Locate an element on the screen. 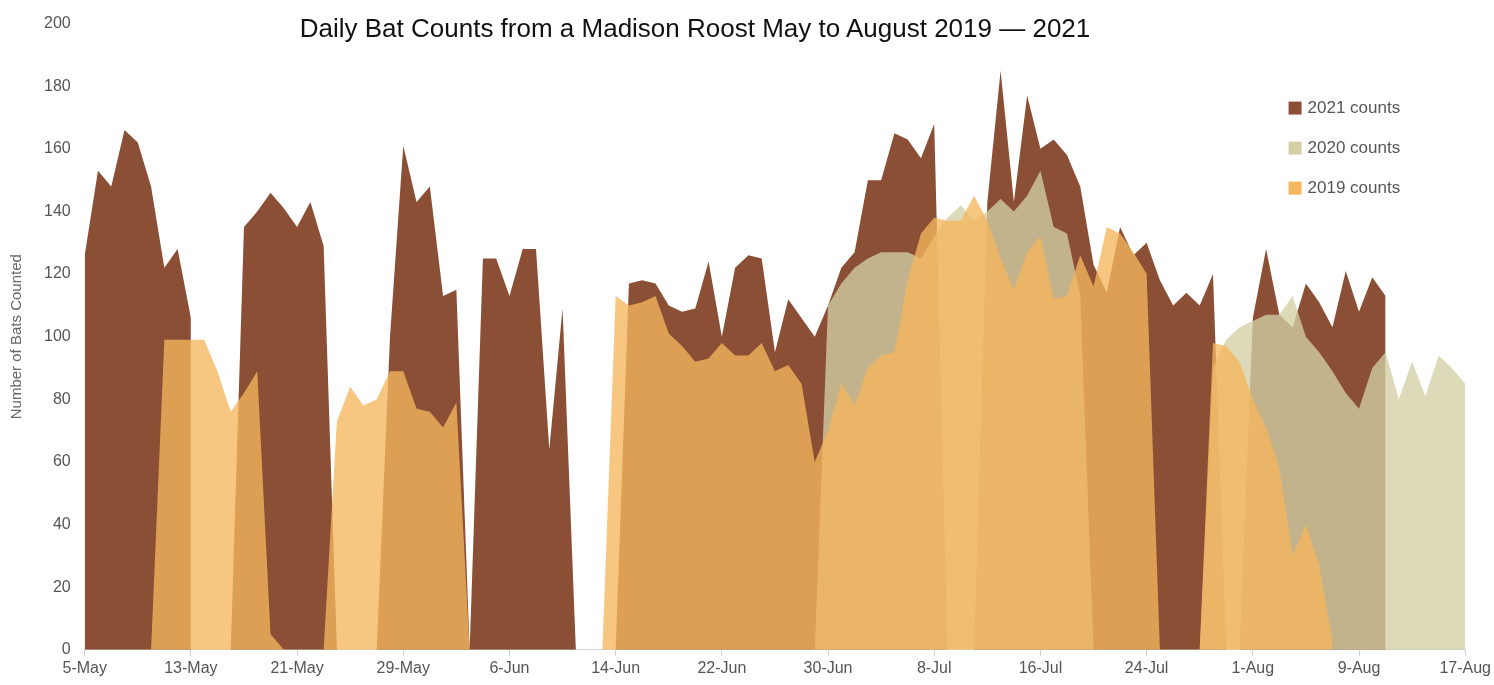 This screenshot has width=1494, height=685. y-axis-title: Number of Bats Counted is located at coordinates (16, 337).